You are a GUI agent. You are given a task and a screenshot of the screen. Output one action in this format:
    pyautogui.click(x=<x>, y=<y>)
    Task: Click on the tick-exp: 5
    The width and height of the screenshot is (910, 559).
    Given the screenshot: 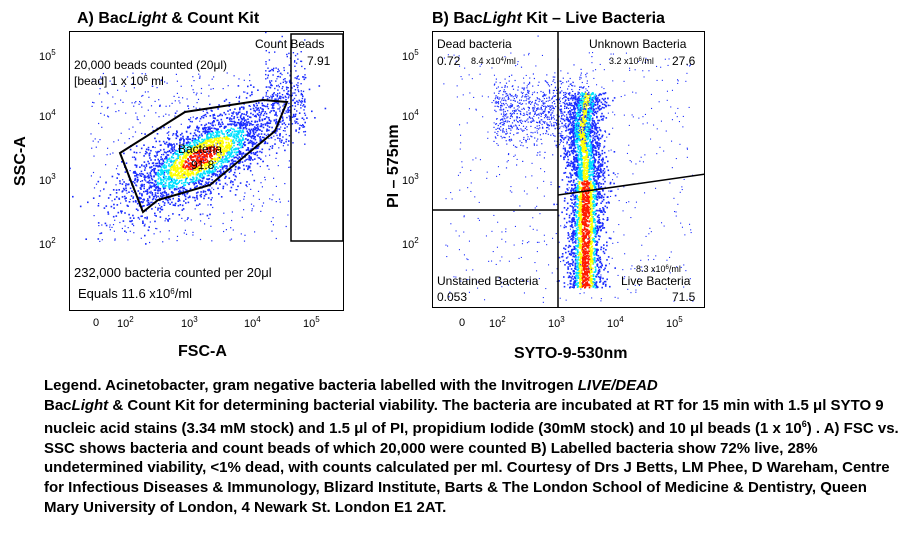 What is the action you would take?
    pyautogui.click(x=53, y=52)
    